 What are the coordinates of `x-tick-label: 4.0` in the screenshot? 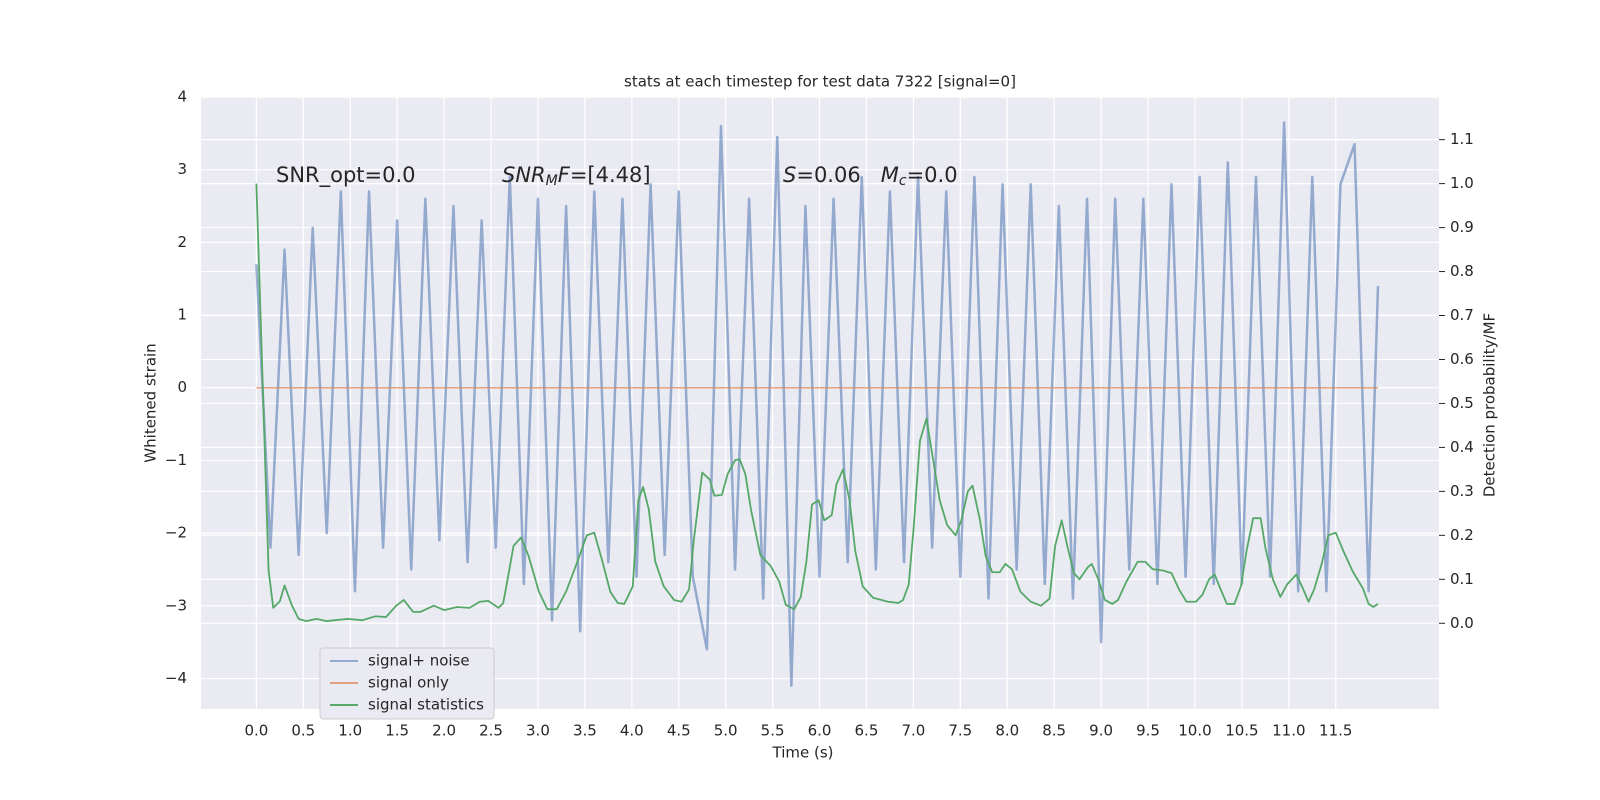 It's located at (632, 731).